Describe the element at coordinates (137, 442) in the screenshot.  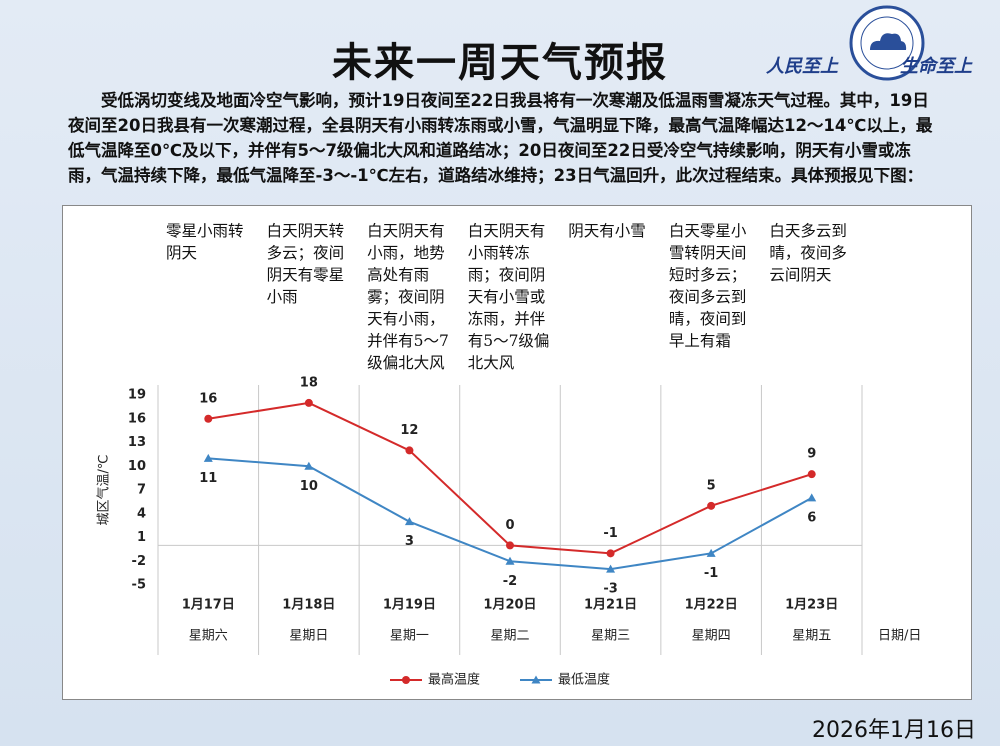
I see `y-tick-label: 13` at that location.